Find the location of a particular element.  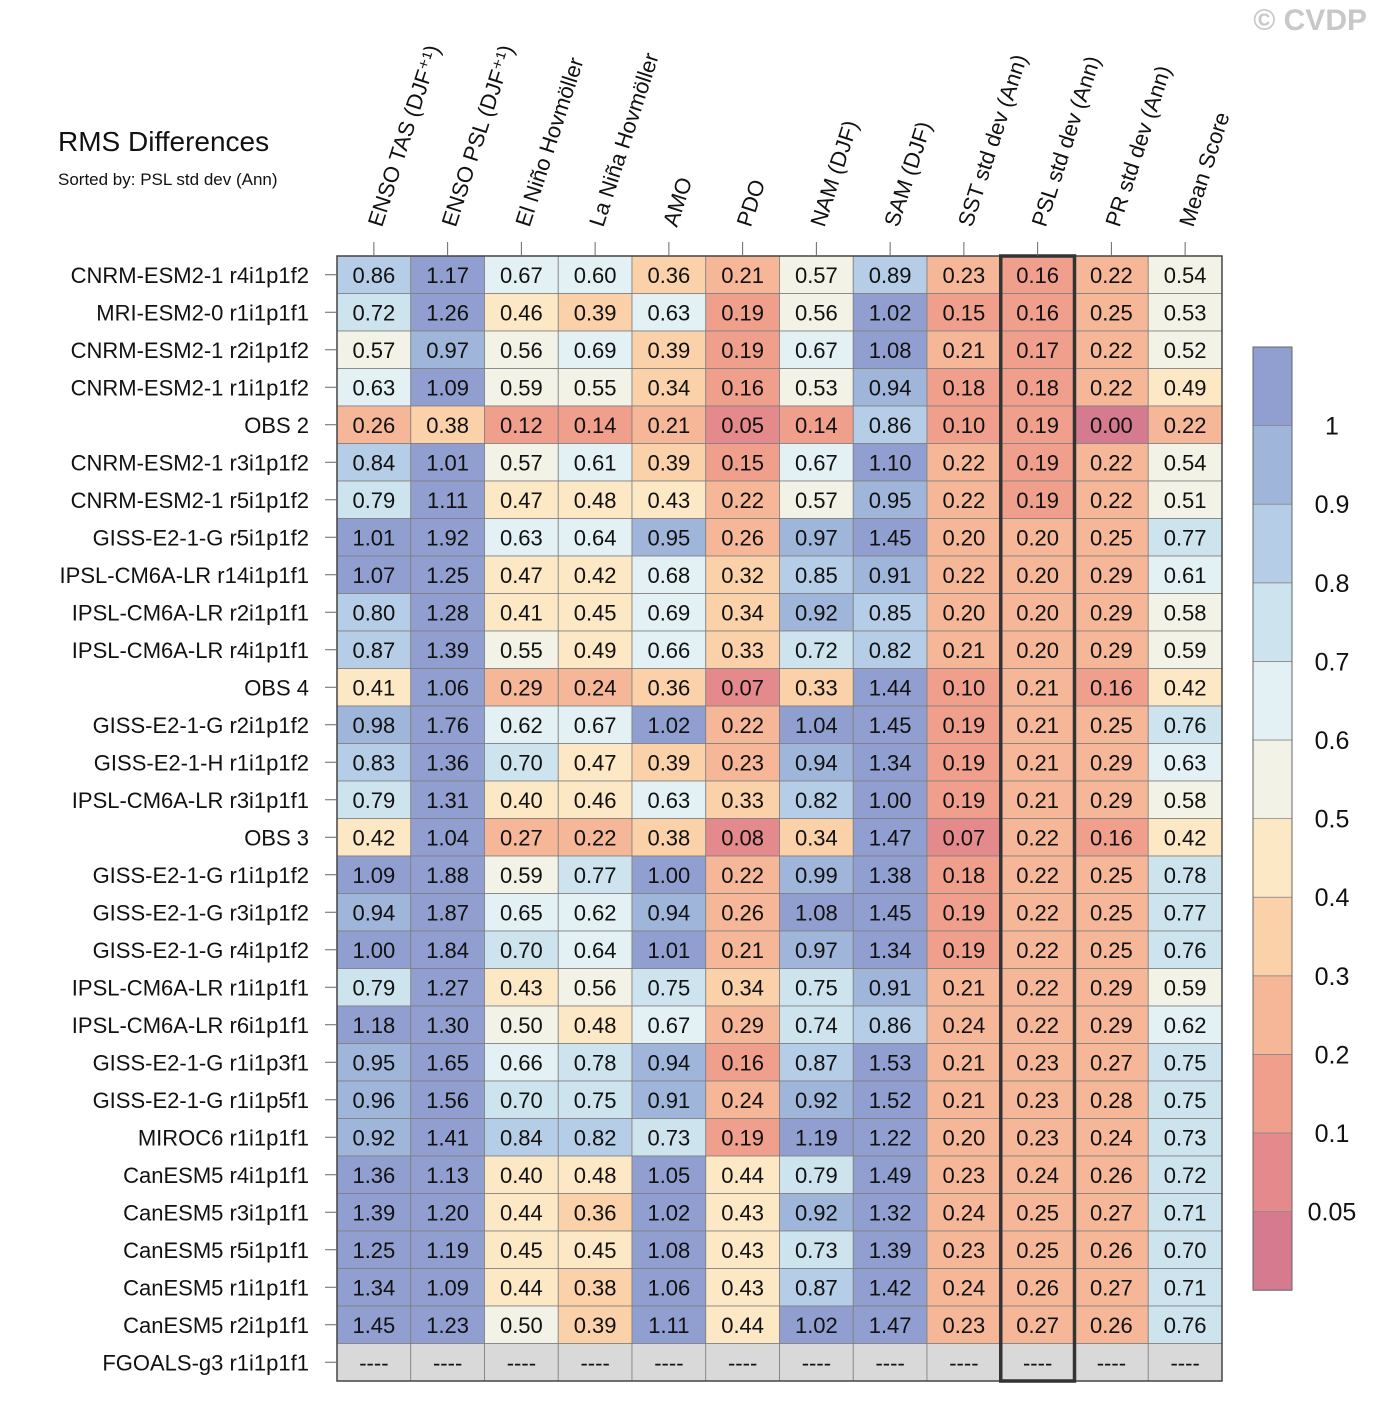

cell-value-label: 0.73 is located at coordinates (816, 1250).